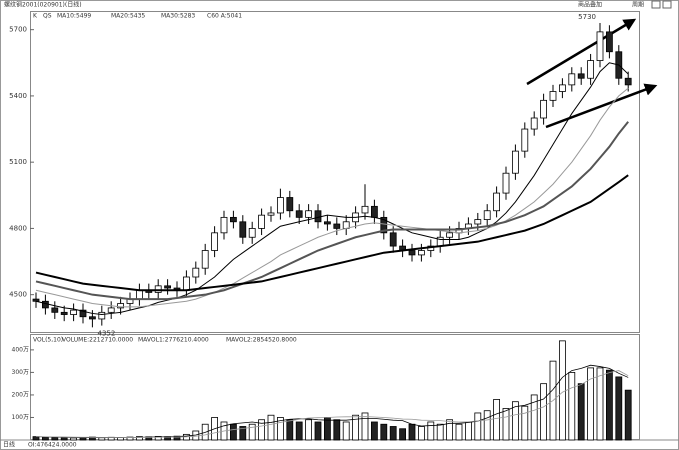 The height and width of the screenshot is (450, 679). What do you see at coordinates (43, 5) in the screenshot?
I see `chart-title: 螺纹钢2001(020901)(日线)` at bounding box center [43, 5].